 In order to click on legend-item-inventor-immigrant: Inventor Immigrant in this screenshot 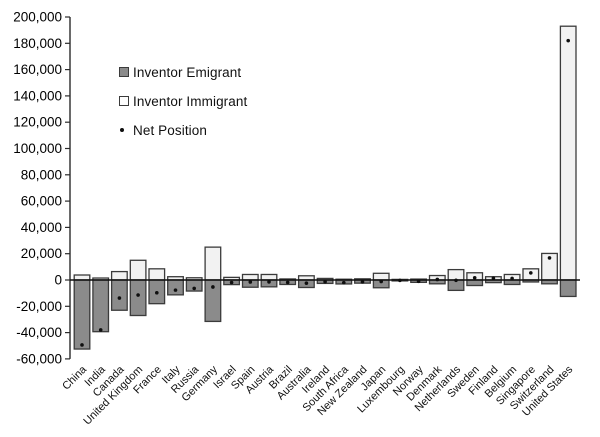, I will do `click(183, 101)`.